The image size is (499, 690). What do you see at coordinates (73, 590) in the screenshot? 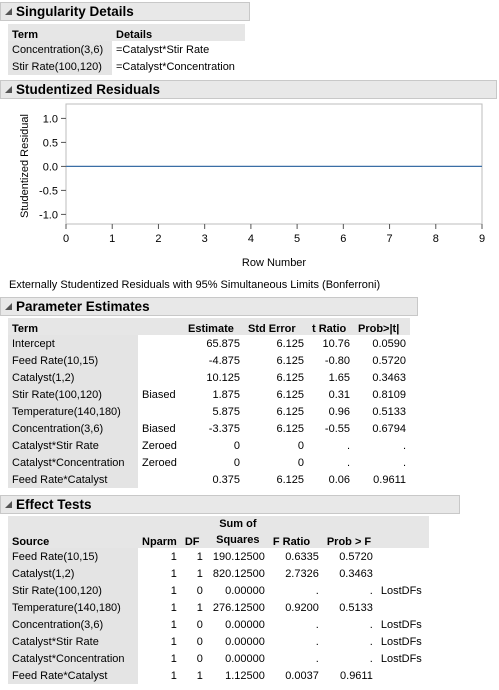
I see `source-cell: Stir Rate(100,120)` at bounding box center [73, 590].